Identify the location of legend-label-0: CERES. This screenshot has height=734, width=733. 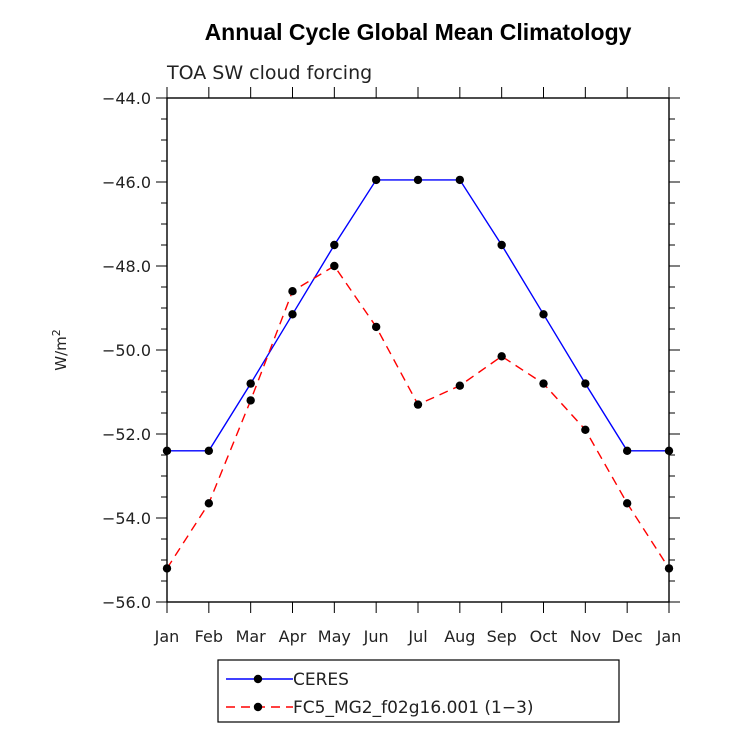
(321, 680).